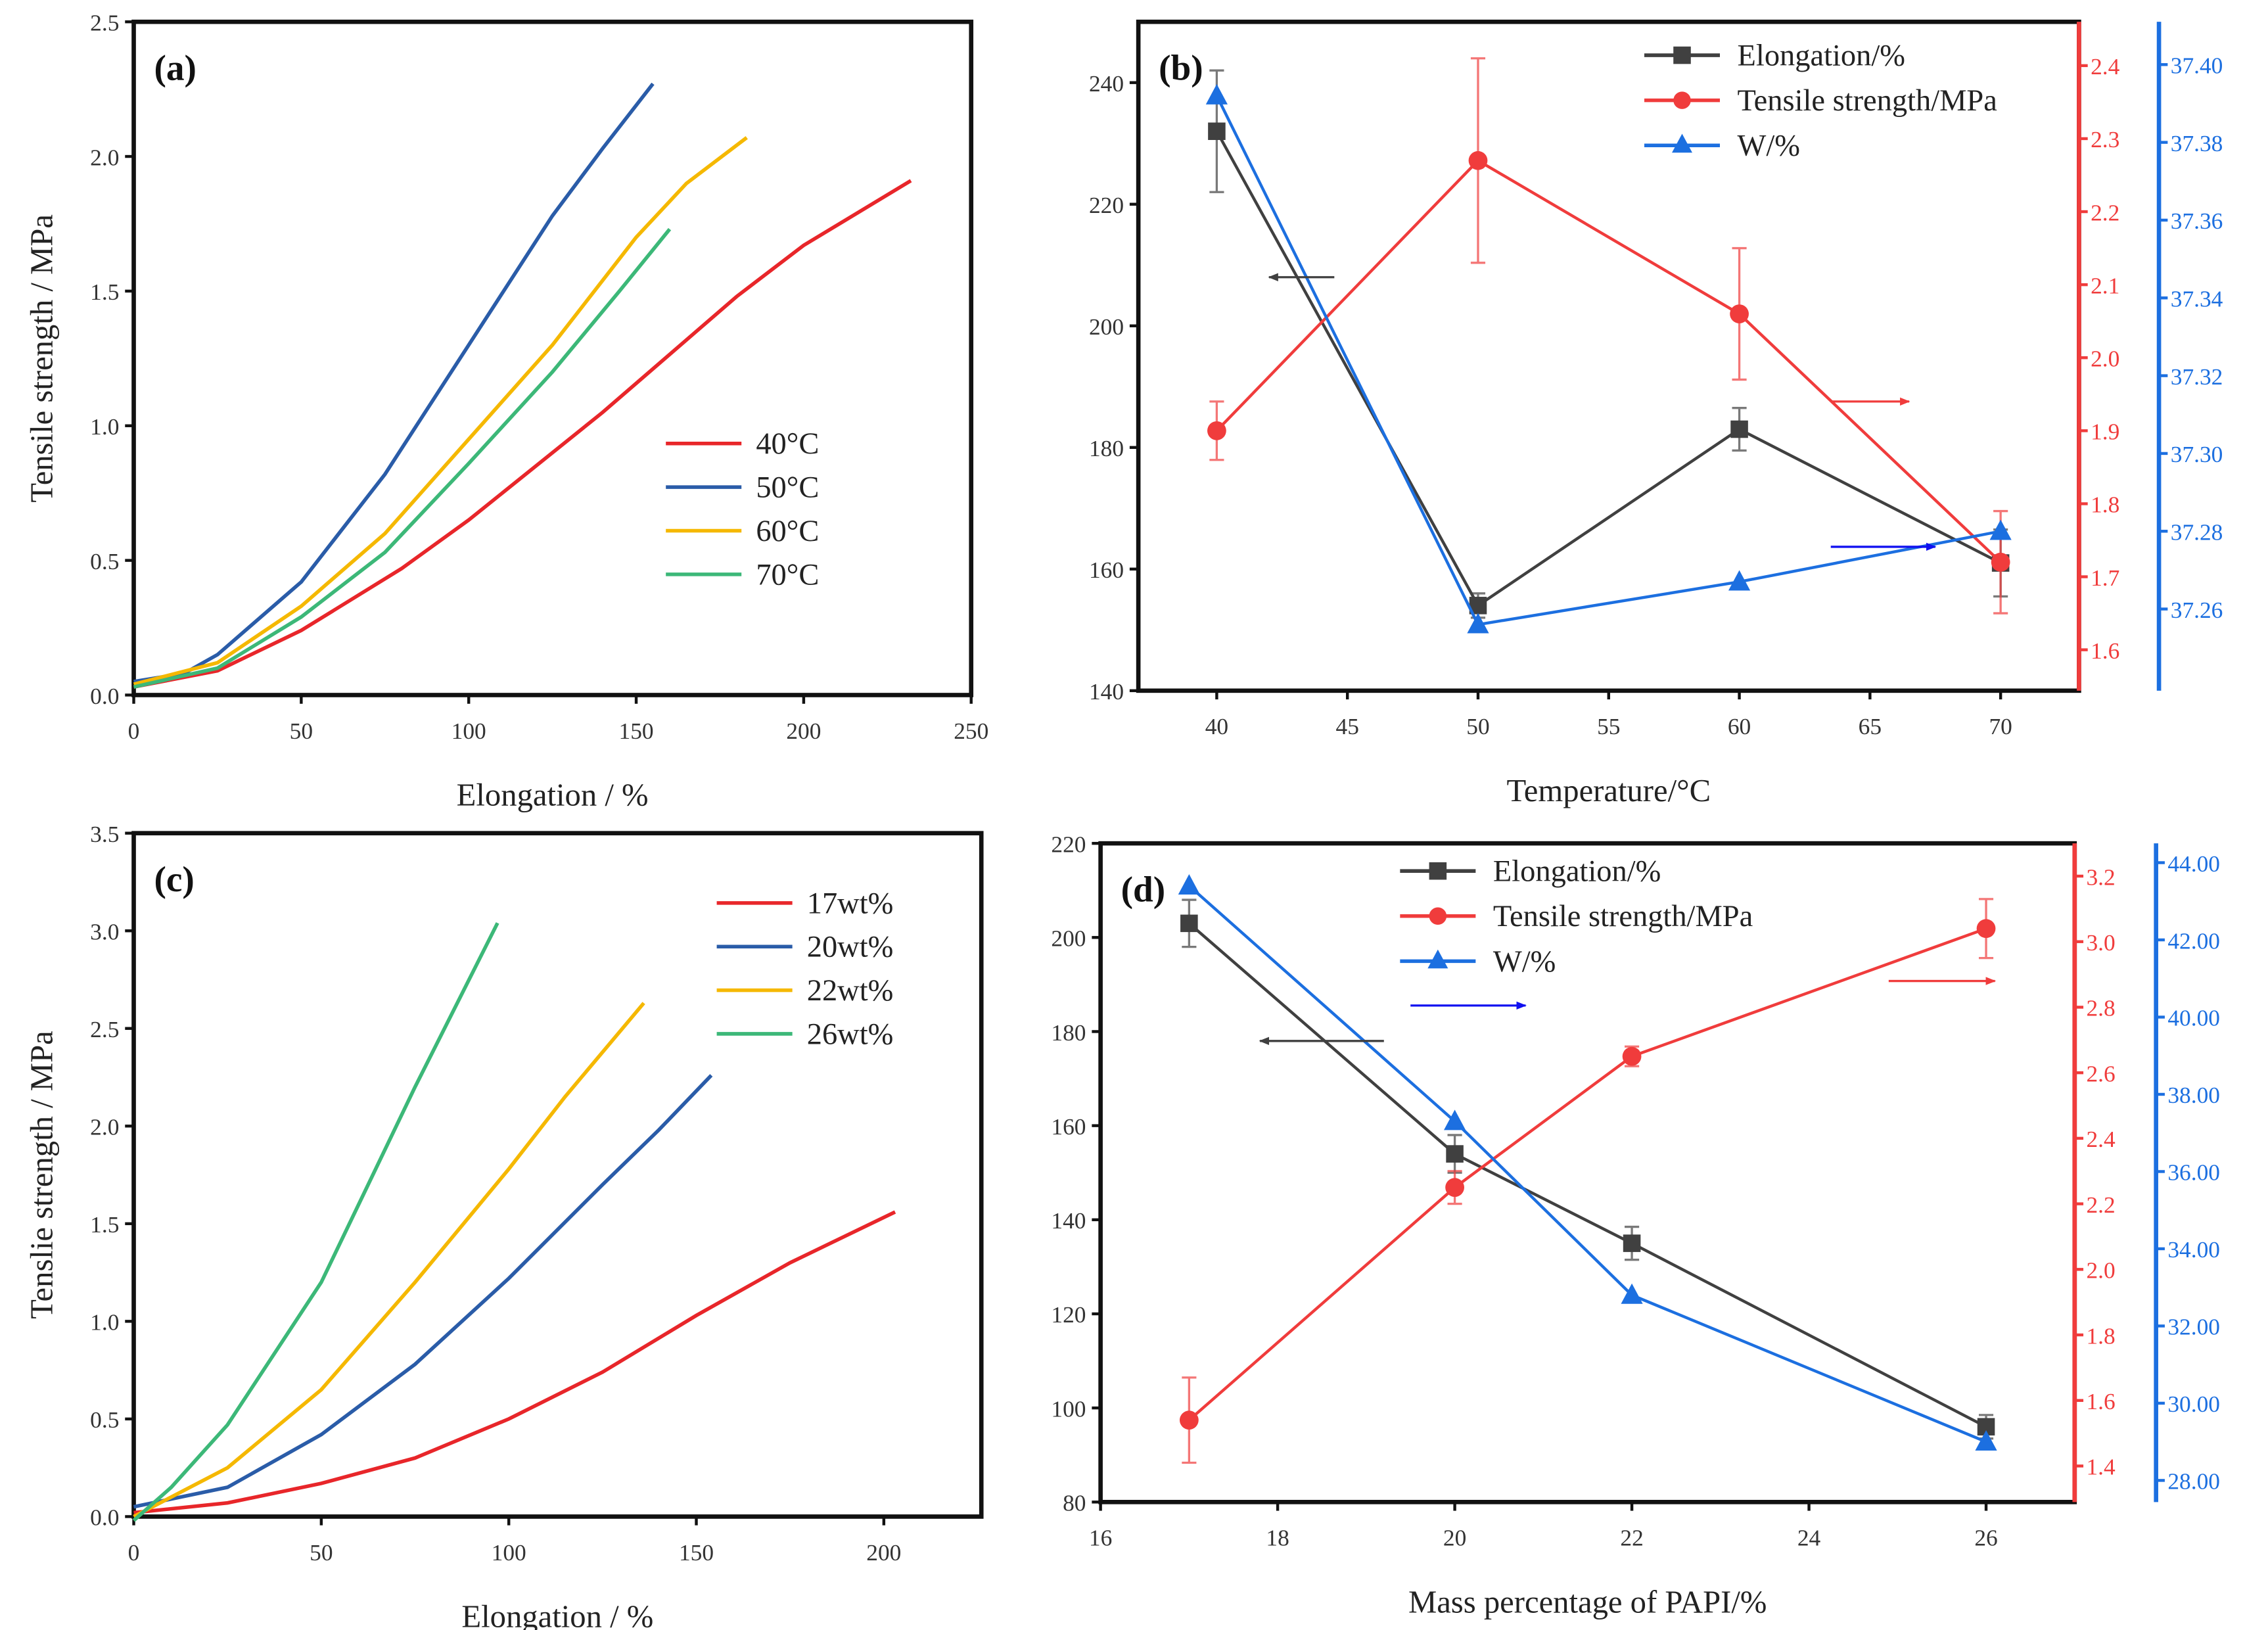  Describe the element at coordinates (1632, 1538) in the screenshot. I see `x-tick-label: 22` at that location.